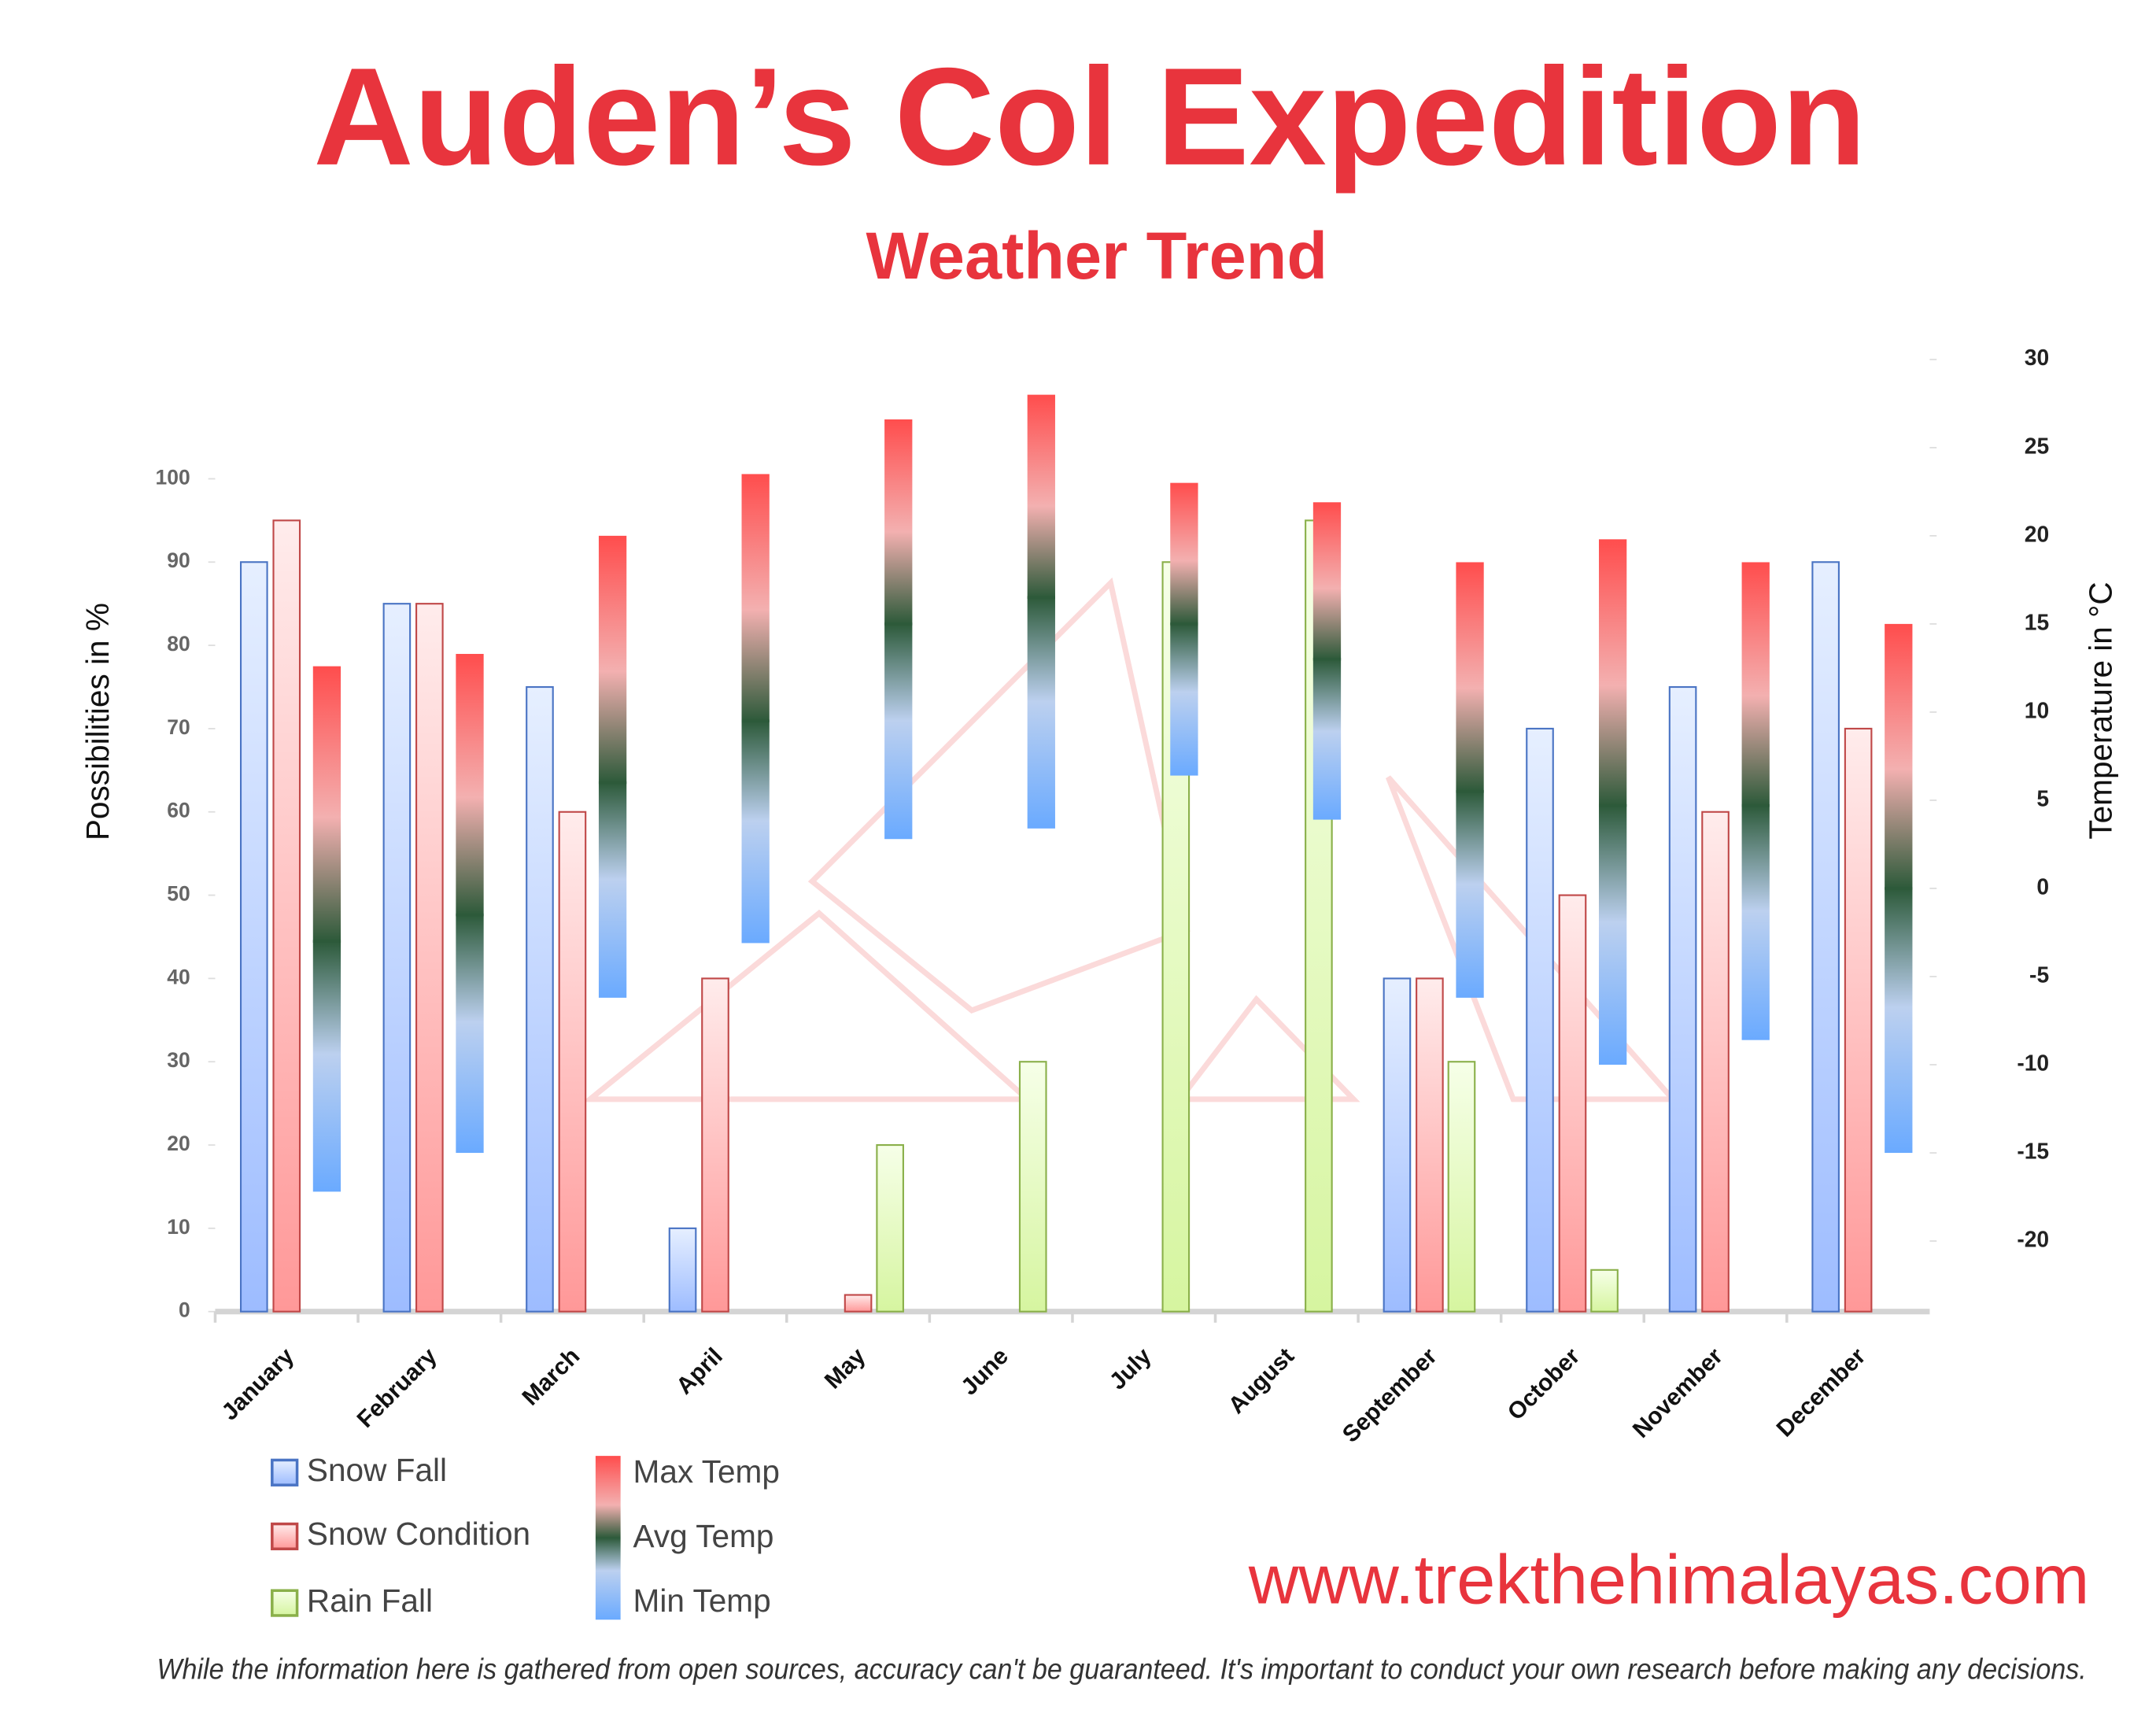 This screenshot has height=1721, width=2156. What do you see at coordinates (1261, 1381) in the screenshot?
I see `x-tick-label: August` at bounding box center [1261, 1381].